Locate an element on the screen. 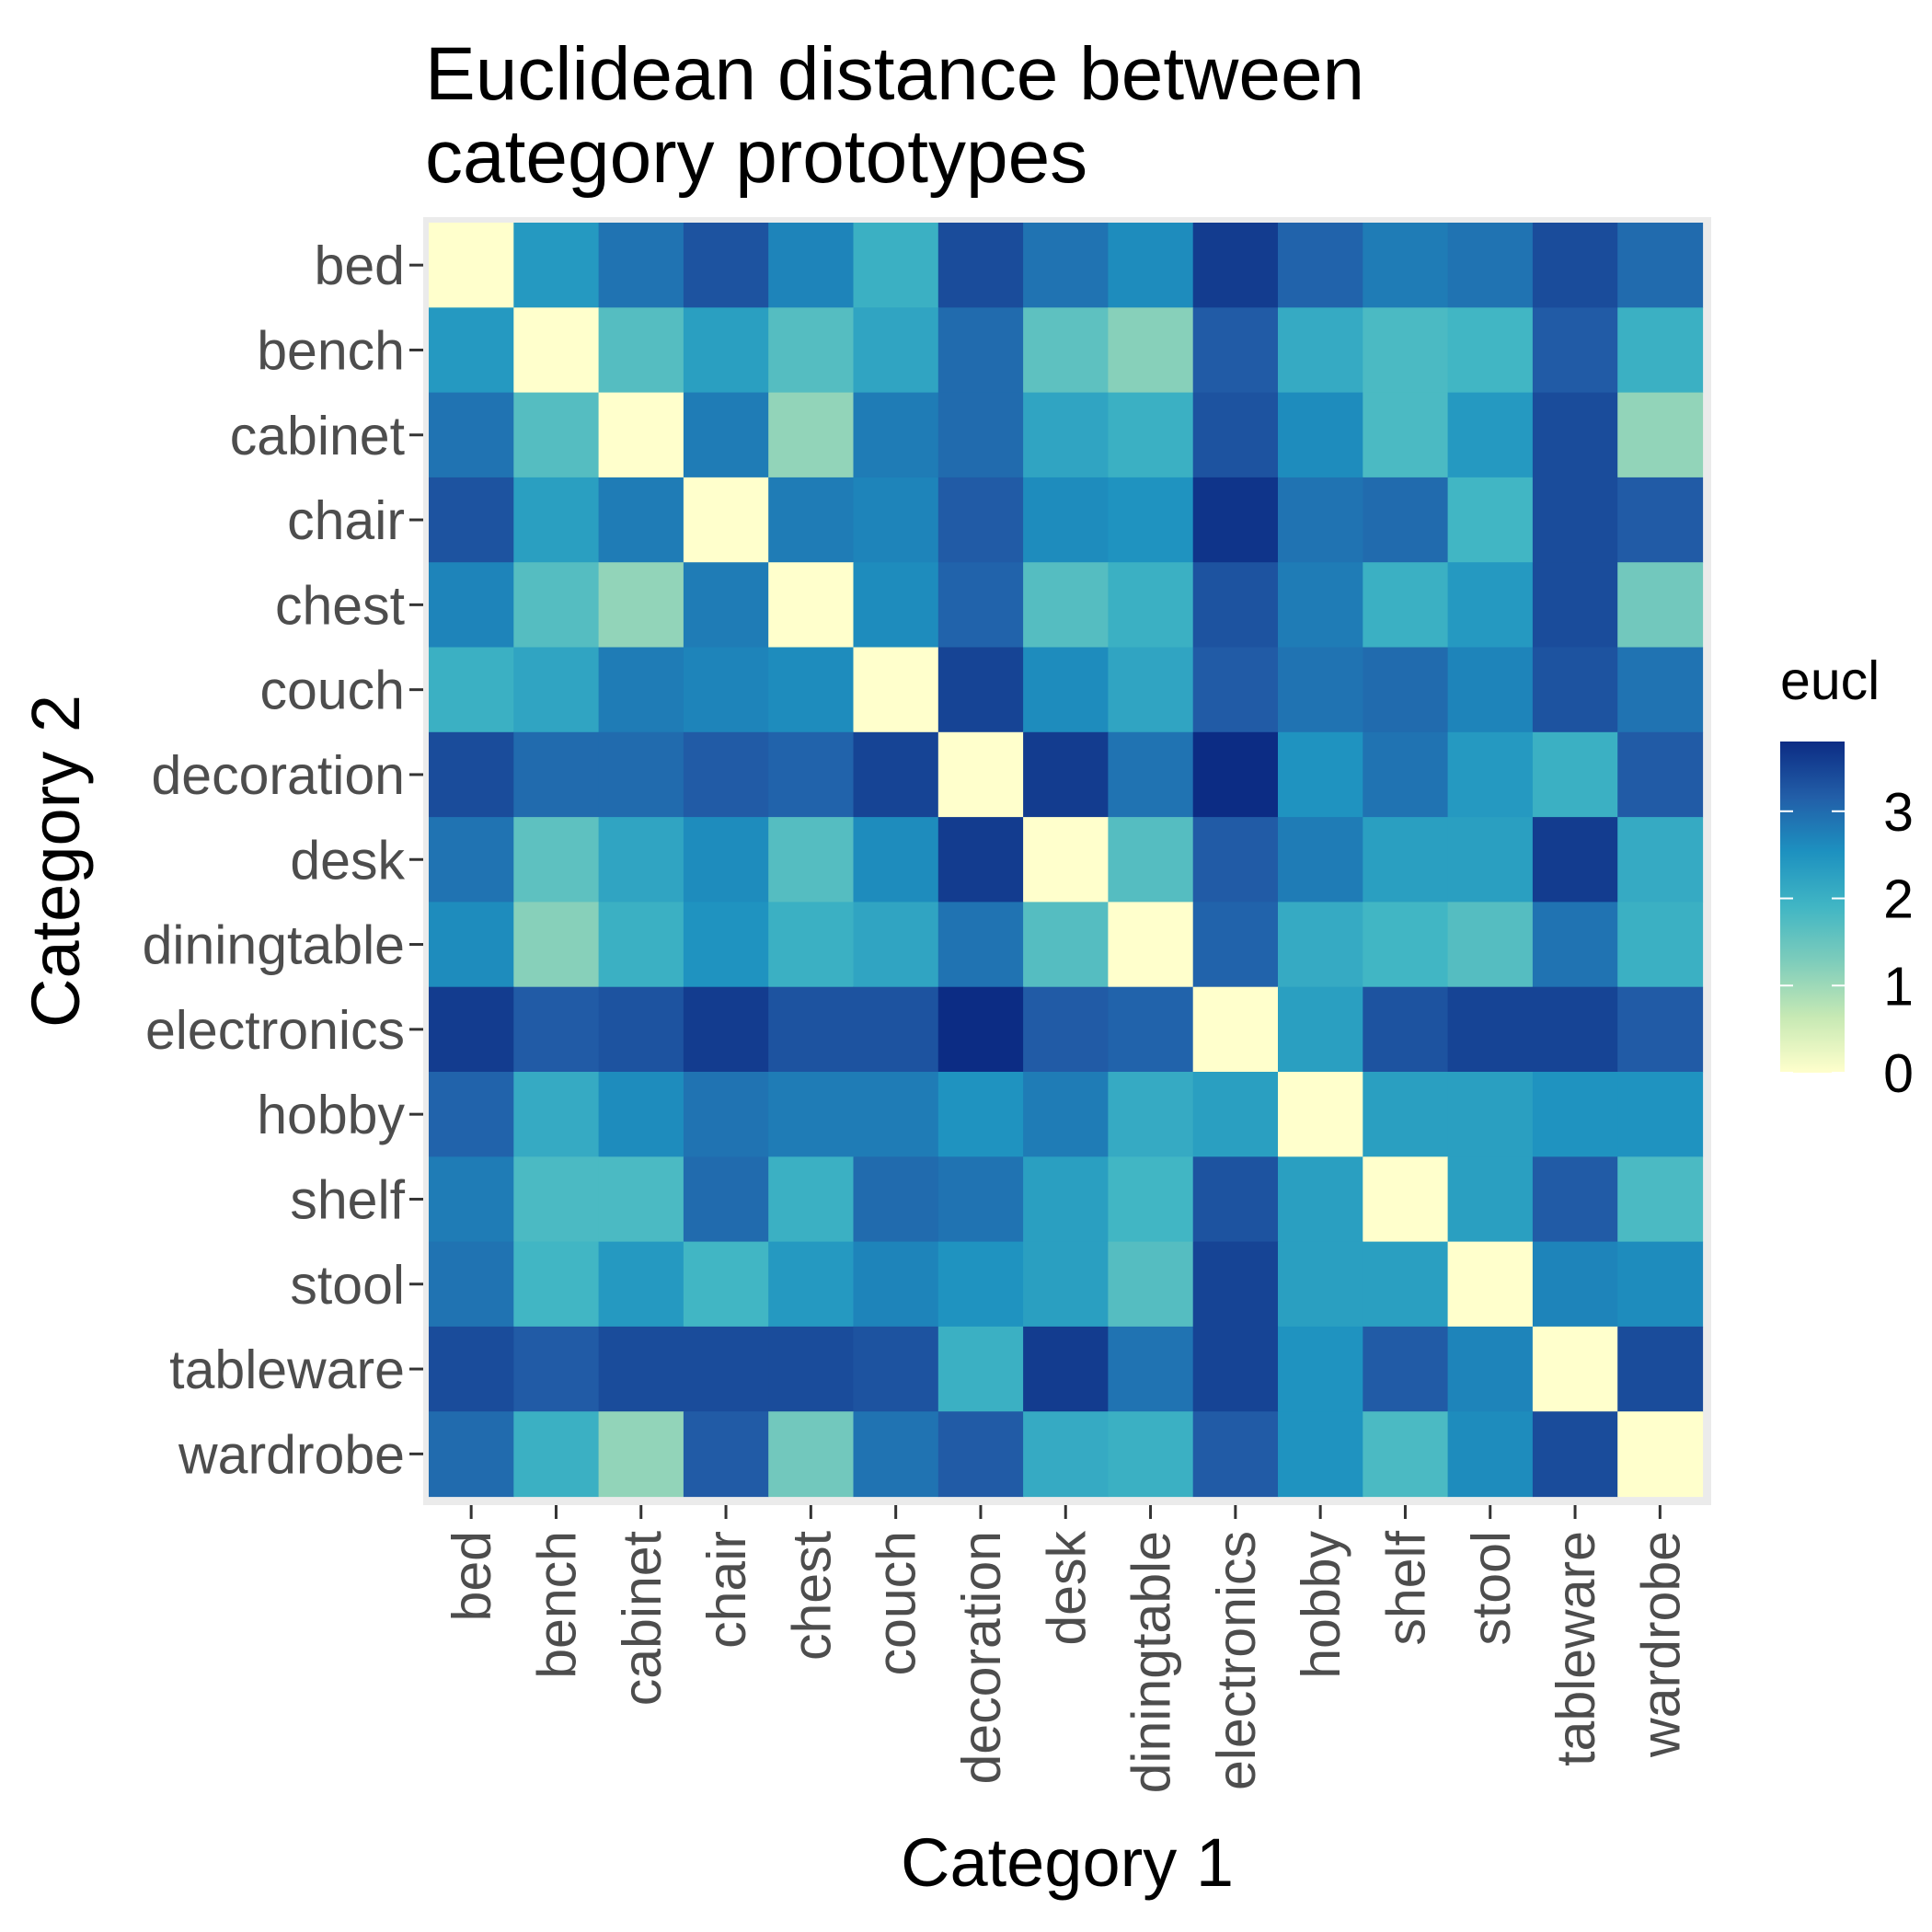 This screenshot has width=1932, height=1932. heatmap-cell-desk-desk is located at coordinates (1066, 860).